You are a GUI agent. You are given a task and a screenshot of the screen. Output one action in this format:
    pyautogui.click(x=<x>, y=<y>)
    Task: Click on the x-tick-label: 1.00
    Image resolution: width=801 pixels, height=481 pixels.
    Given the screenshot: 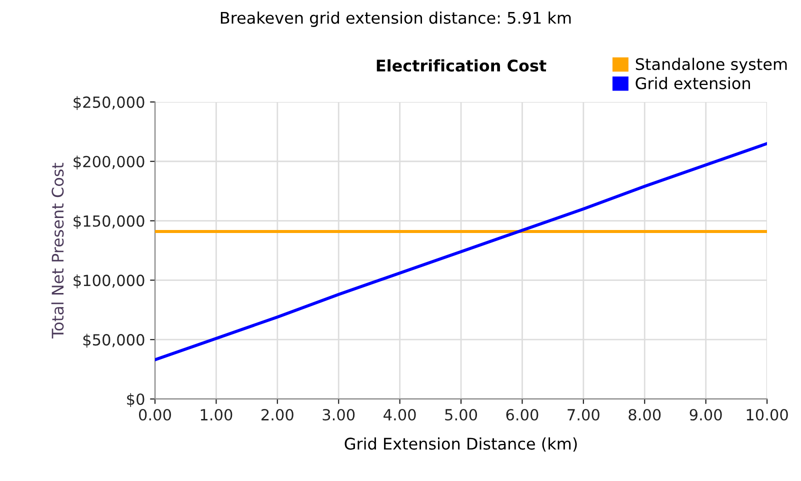 What is the action you would take?
    pyautogui.click(x=216, y=414)
    